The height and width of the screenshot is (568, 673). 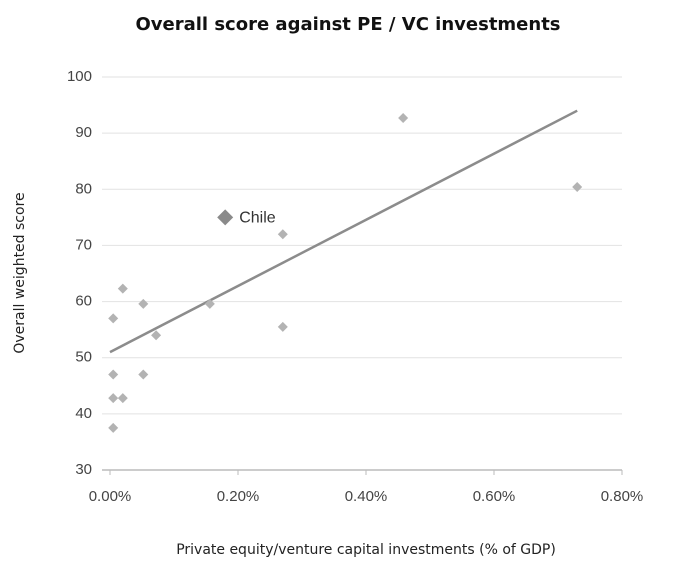 What do you see at coordinates (83, 188) in the screenshot?
I see `y-tick-label: 80` at bounding box center [83, 188].